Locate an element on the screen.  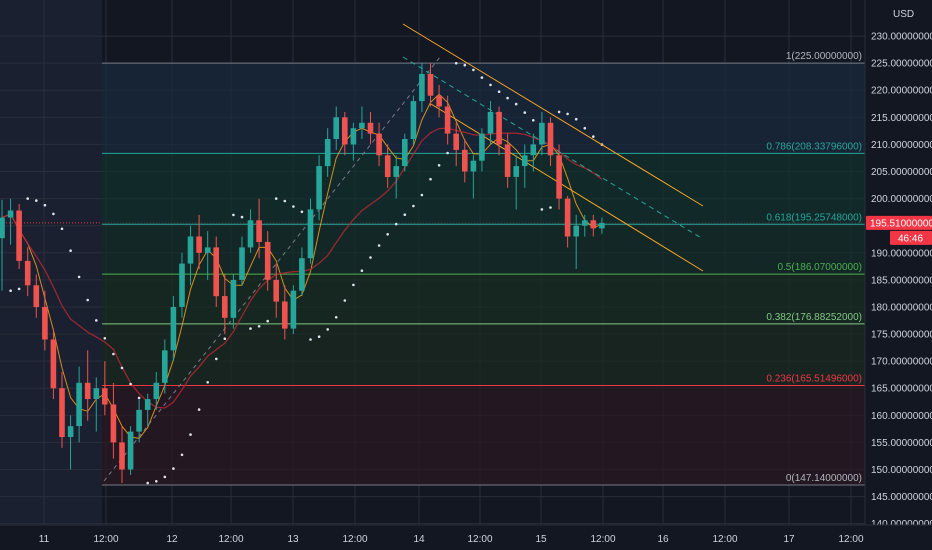
fib-level-label: 0.786(208.33796000) is located at coordinates (814, 146).